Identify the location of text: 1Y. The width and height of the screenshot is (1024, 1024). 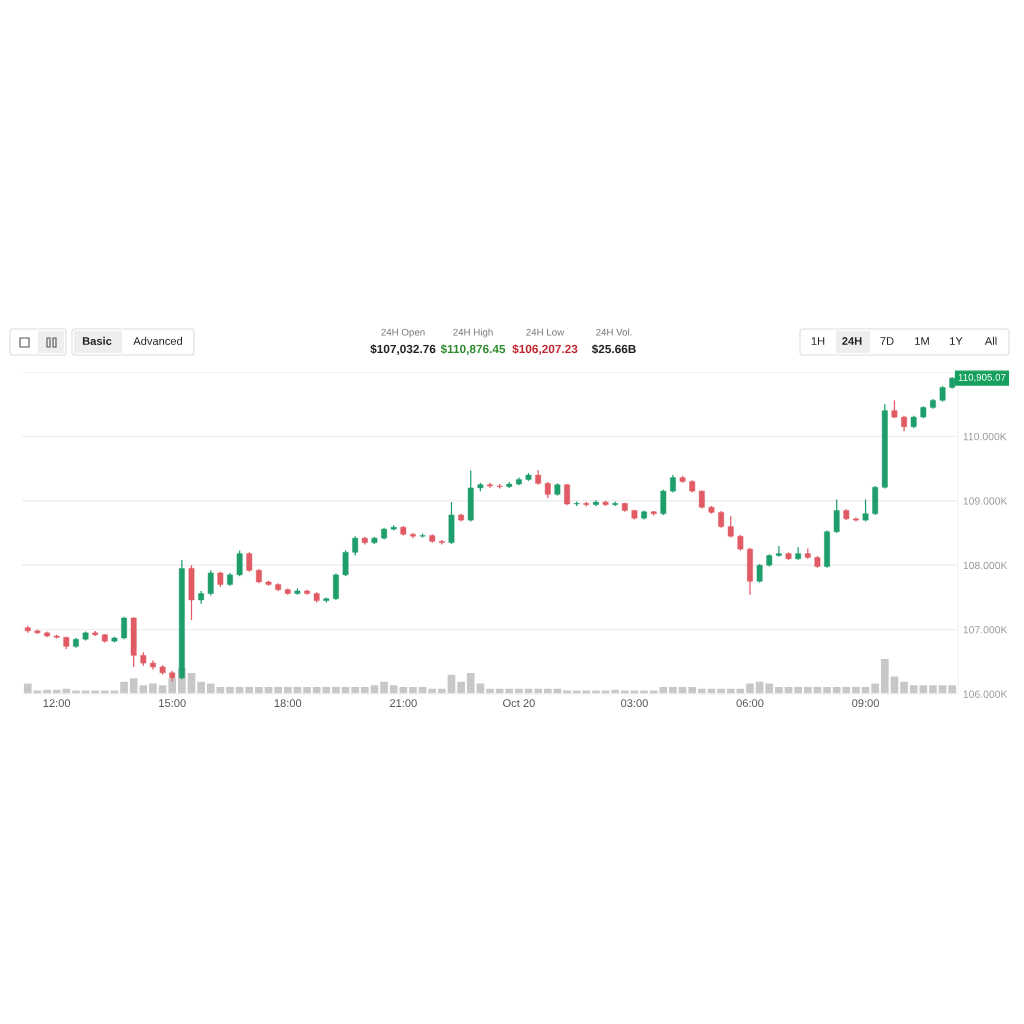
(956, 341).